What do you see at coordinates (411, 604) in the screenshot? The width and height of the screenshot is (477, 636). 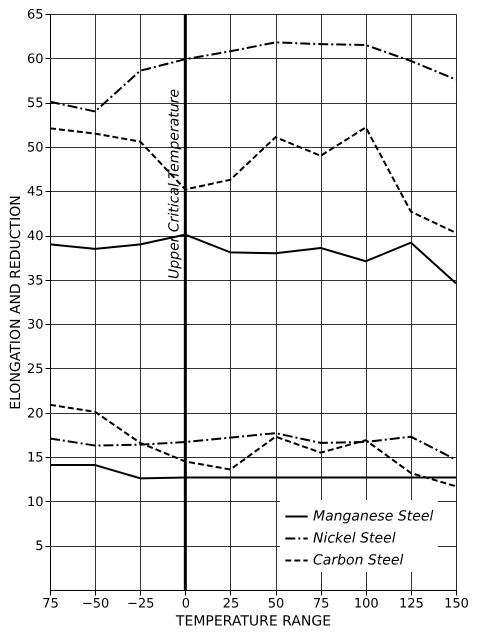 I see `x-tick-label: 125` at bounding box center [411, 604].